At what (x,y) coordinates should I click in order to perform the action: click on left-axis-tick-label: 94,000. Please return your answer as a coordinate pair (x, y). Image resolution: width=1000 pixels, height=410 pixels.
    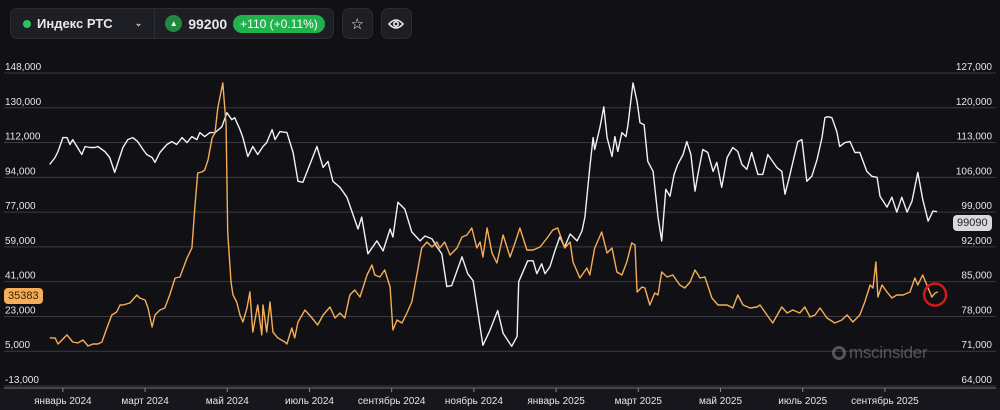
    Looking at the image, I should click on (20, 171).